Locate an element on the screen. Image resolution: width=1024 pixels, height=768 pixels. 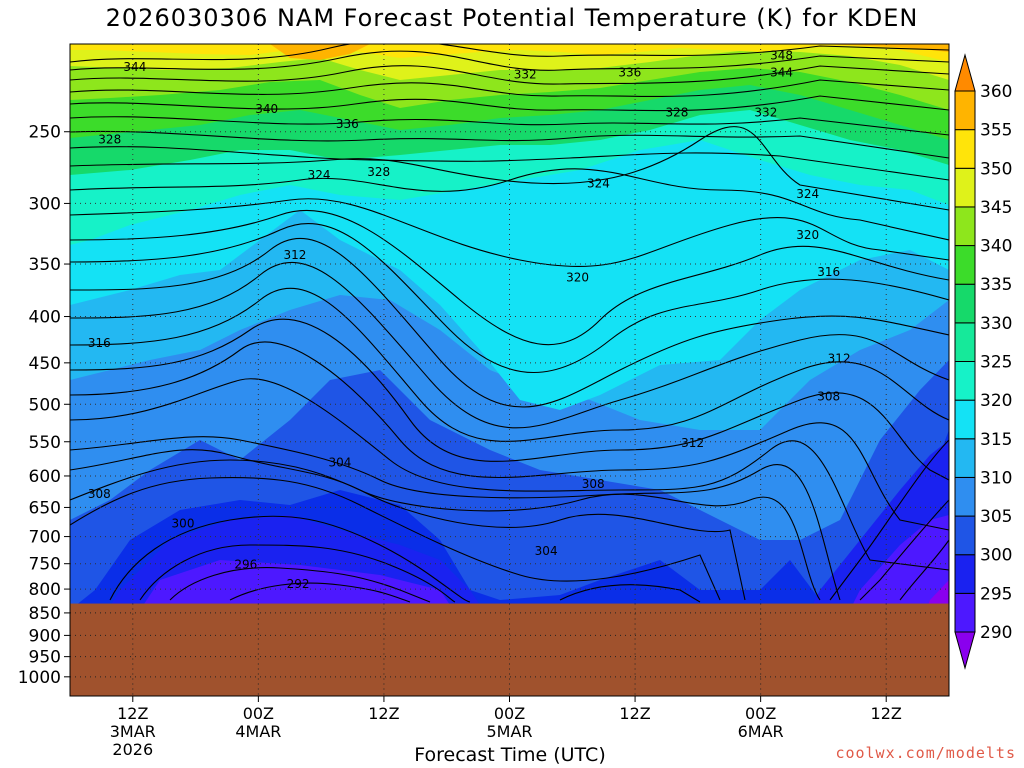
x-tick-label: 2026 is located at coordinates (132, 749).